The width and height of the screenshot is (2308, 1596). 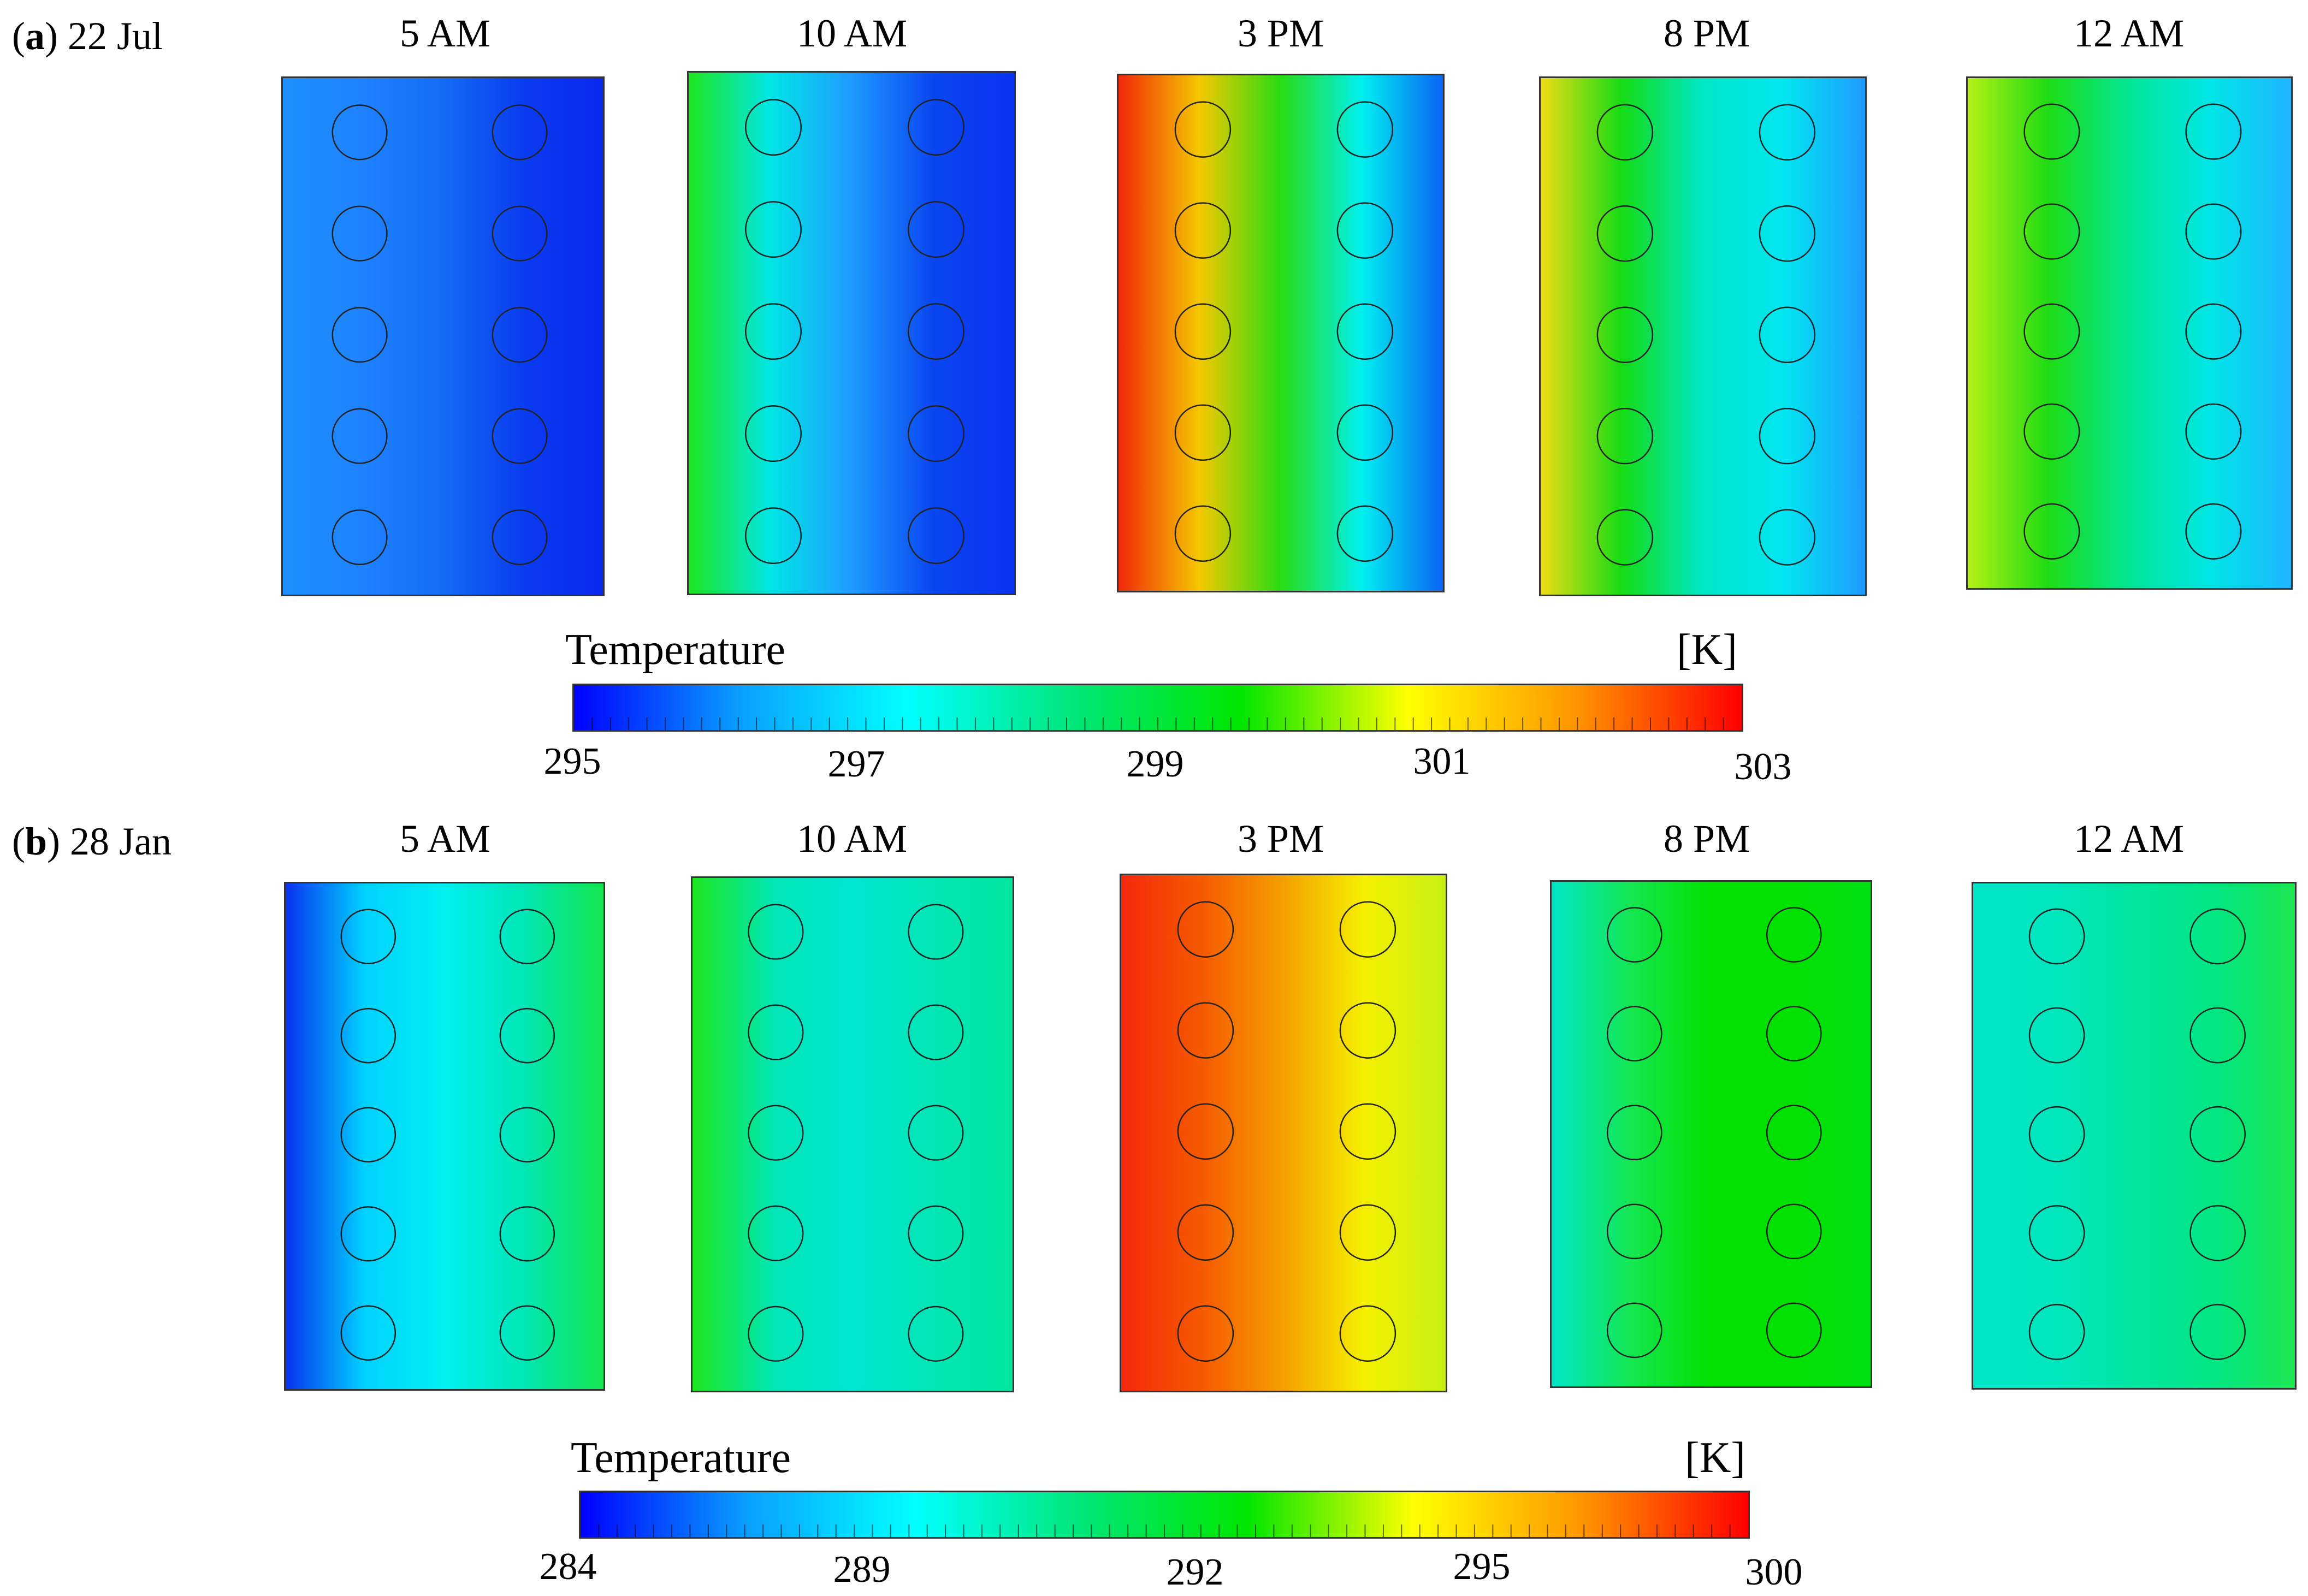 What do you see at coordinates (1155, 764) in the screenshot?
I see `row-a-tick-3: 299` at bounding box center [1155, 764].